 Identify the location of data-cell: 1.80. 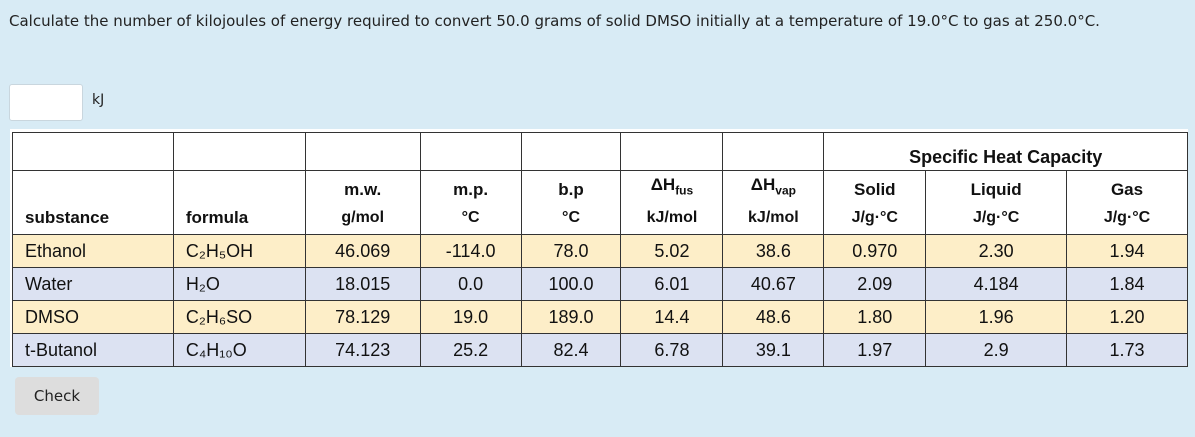
(875, 317).